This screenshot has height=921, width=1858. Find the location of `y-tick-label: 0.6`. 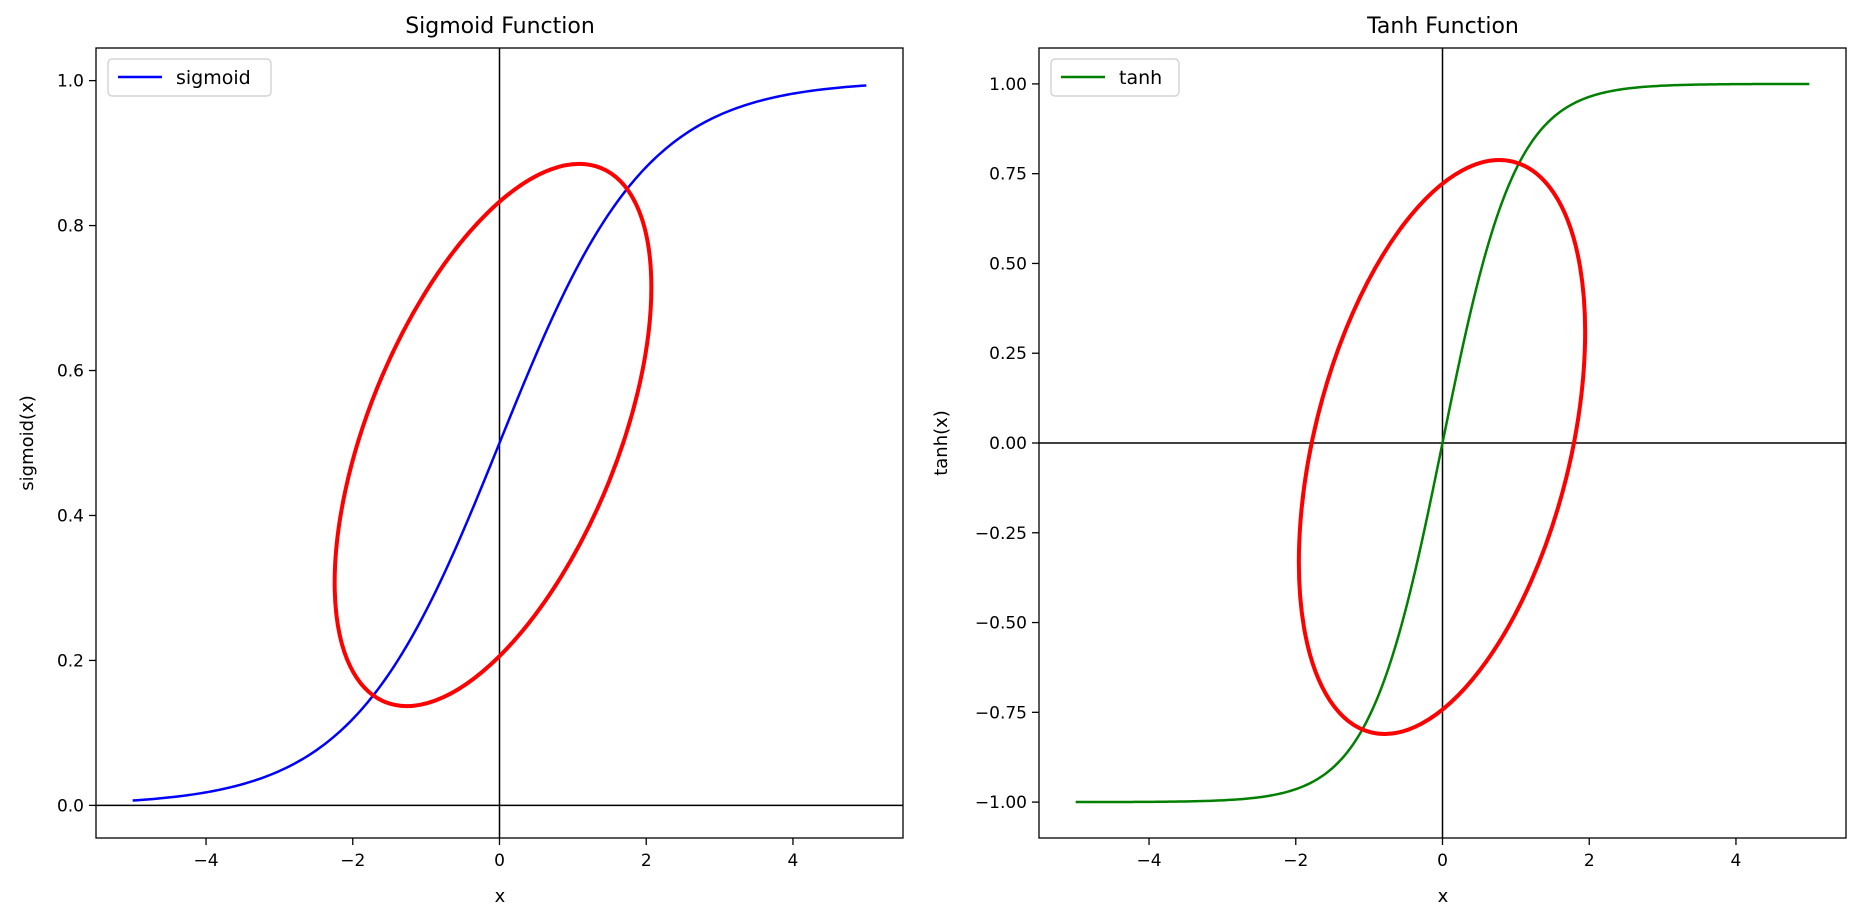

y-tick-label: 0.6 is located at coordinates (70, 372).